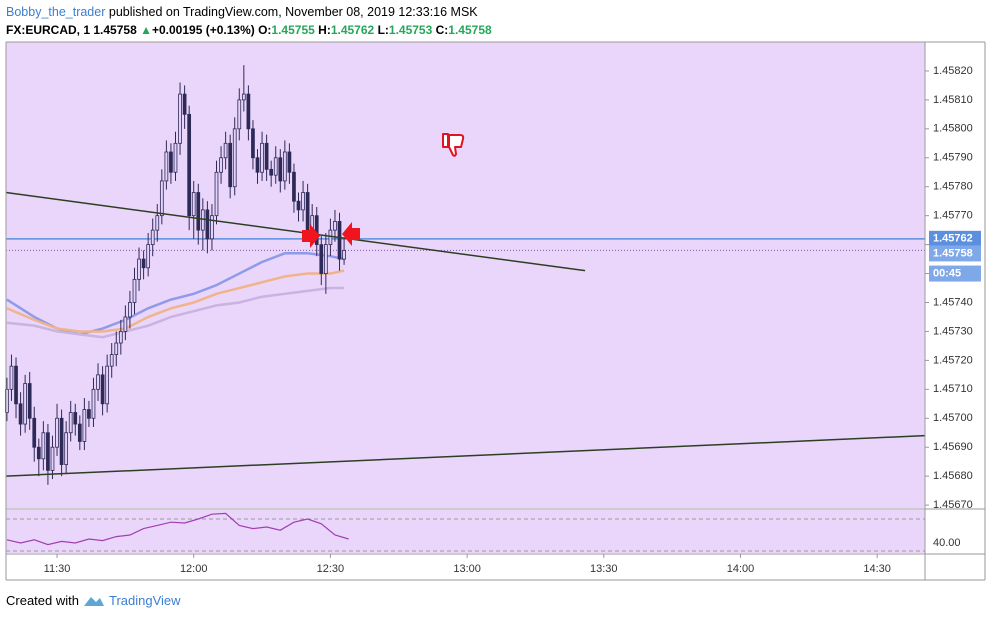 The image size is (988, 618). Describe the element at coordinates (442, 30) in the screenshot. I see `ohlc-label: C:` at that location.